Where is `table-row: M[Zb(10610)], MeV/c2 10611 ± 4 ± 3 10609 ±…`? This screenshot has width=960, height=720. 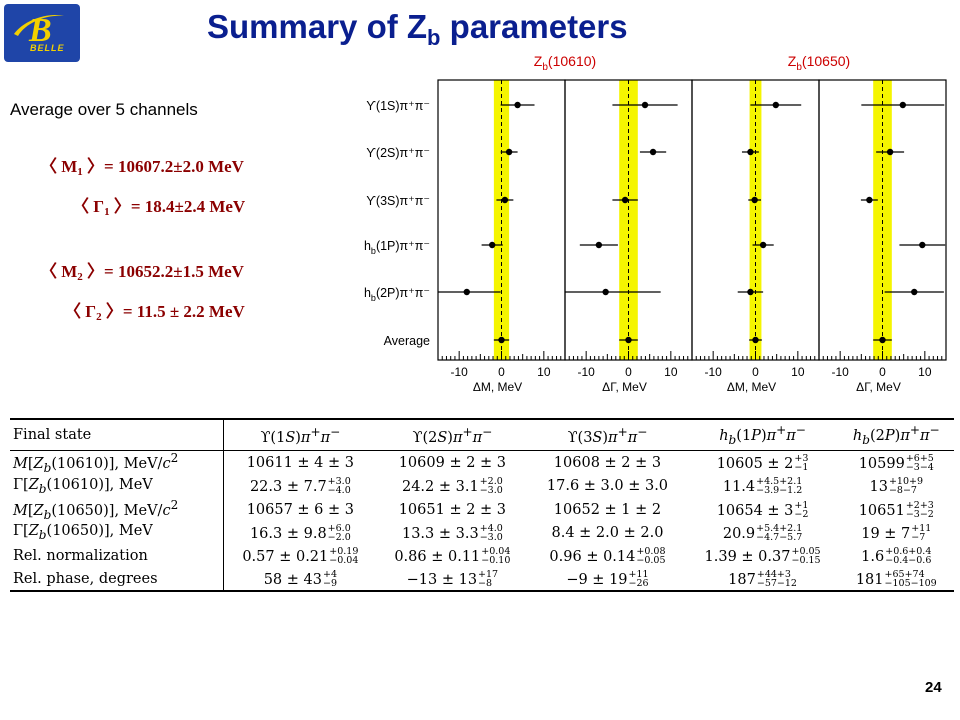
table-row: M[Zb(10610)], MeV/c2 10611 ± 4 ± 3 10609 ±… is located at coordinates (482, 462).